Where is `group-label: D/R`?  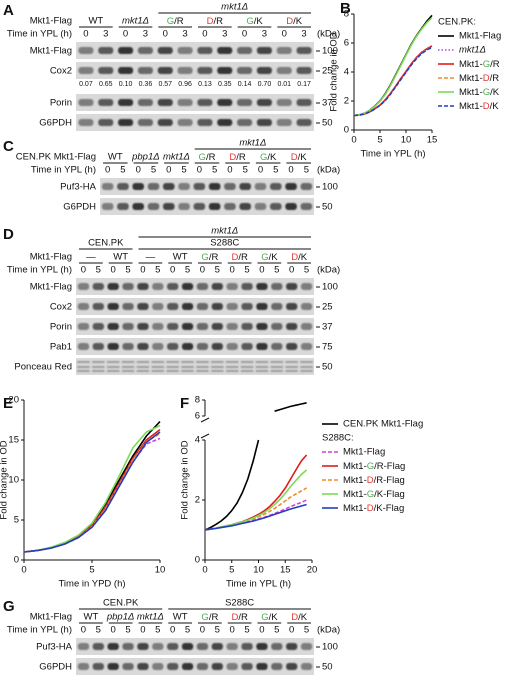 group-label: D/R is located at coordinates (239, 617).